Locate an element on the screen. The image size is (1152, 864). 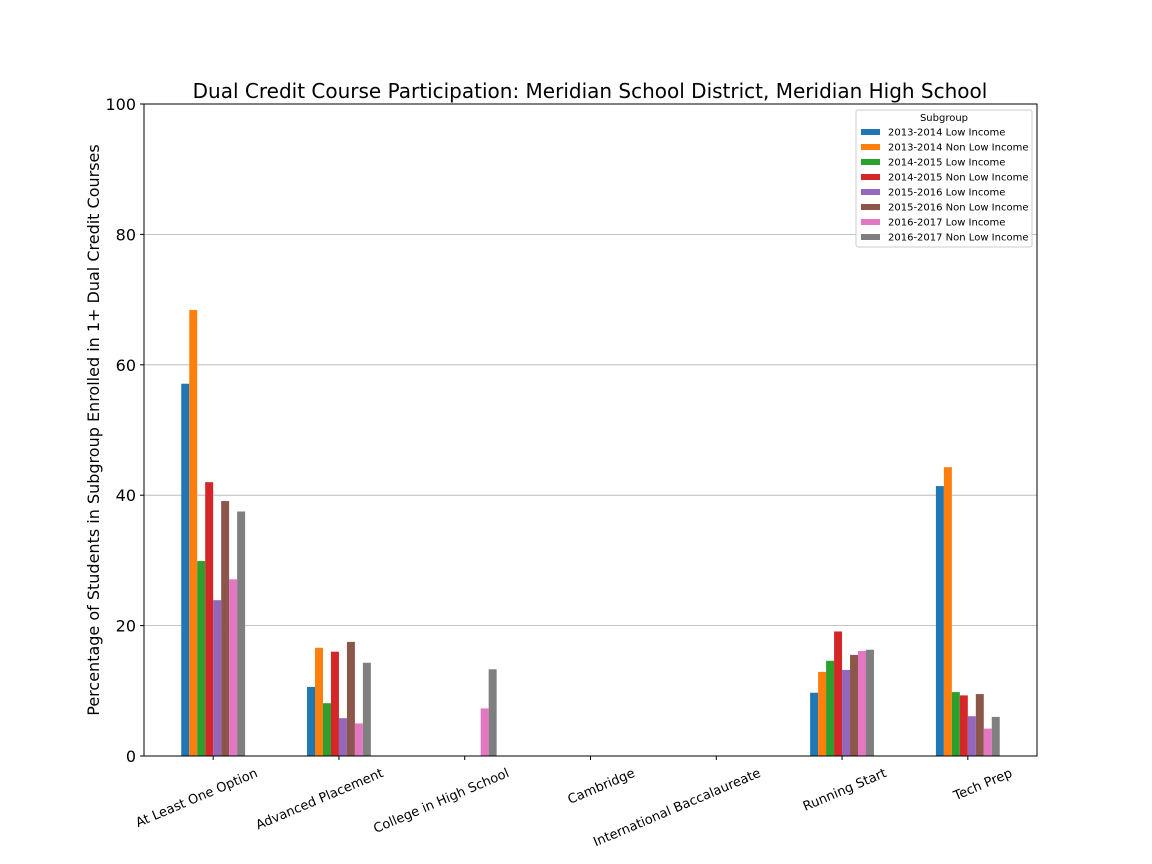
legend-entry: 2015-2016 Non Low Income is located at coordinates (958, 208).